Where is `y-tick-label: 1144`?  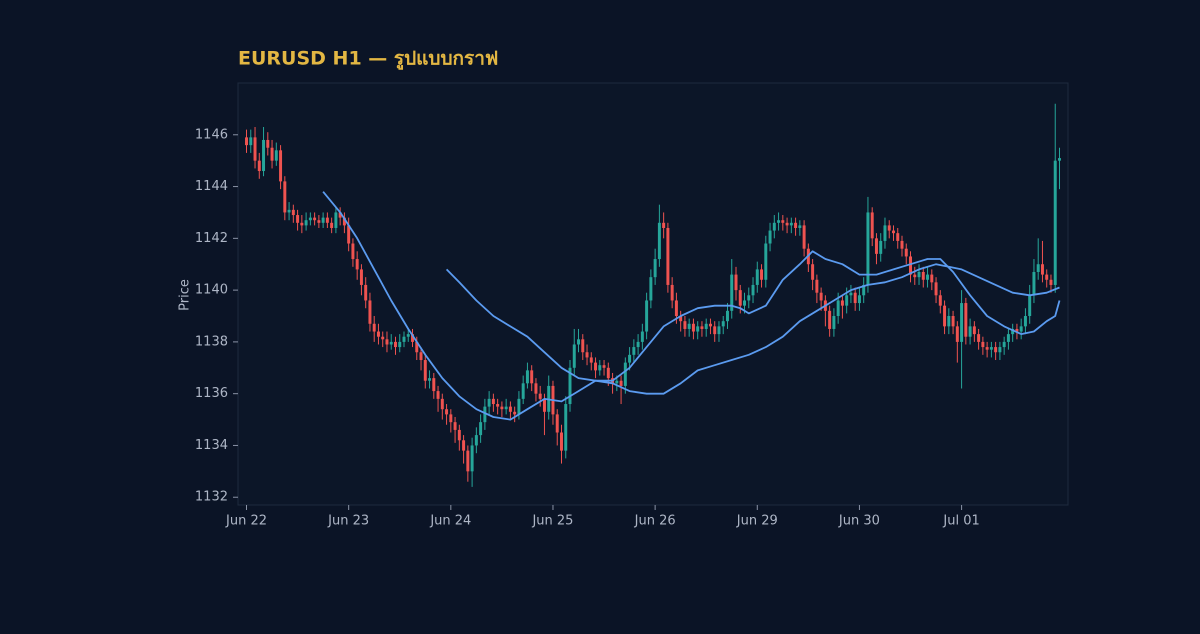
y-tick-label: 1144 is located at coordinates (211, 186).